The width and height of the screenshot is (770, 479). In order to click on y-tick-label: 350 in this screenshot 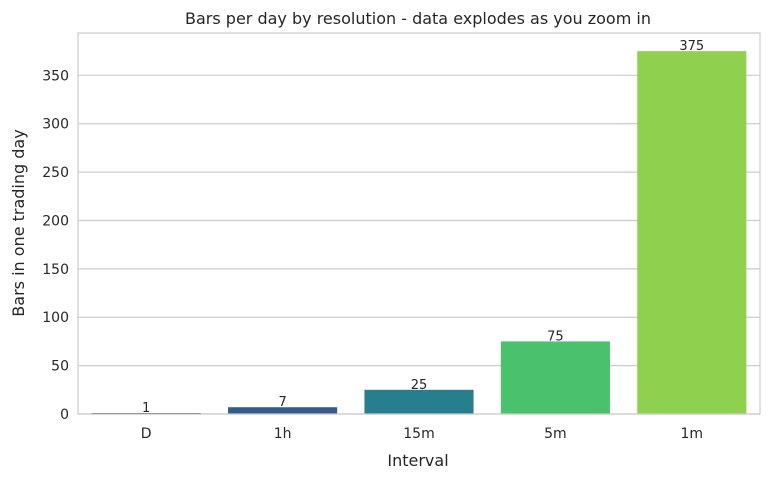, I will do `click(55, 76)`.